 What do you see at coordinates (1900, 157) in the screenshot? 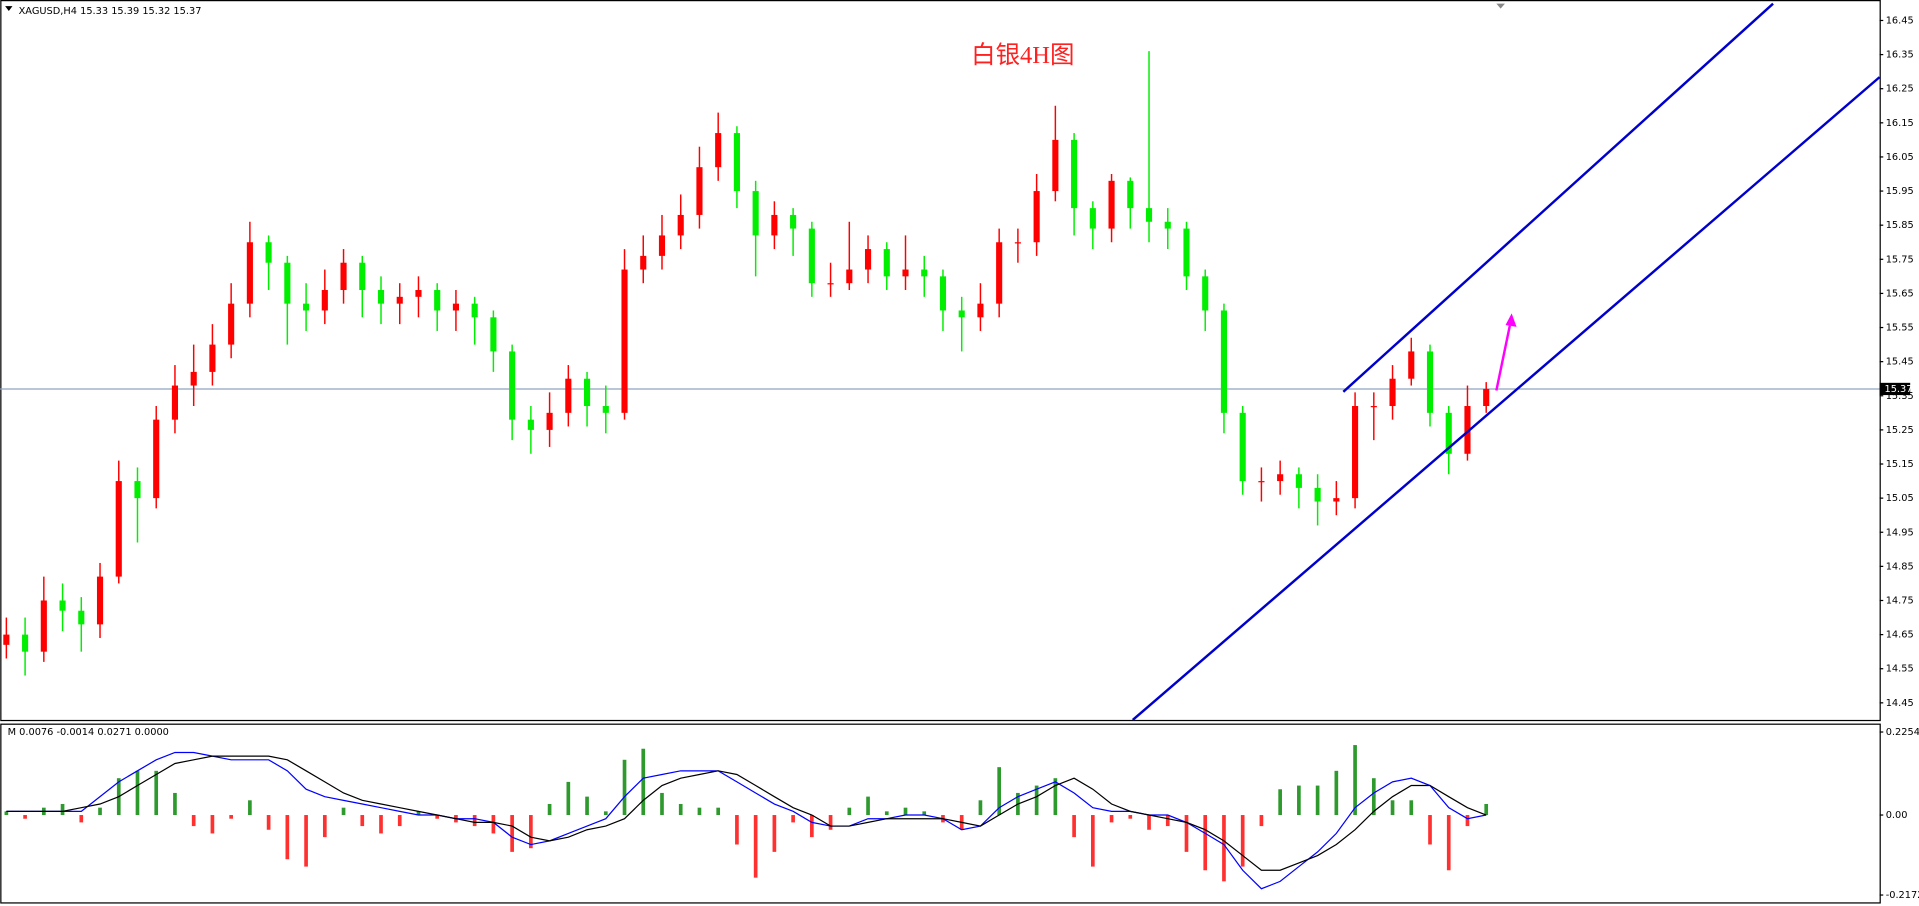
I see `y-tick-label: 16.05` at bounding box center [1900, 157].